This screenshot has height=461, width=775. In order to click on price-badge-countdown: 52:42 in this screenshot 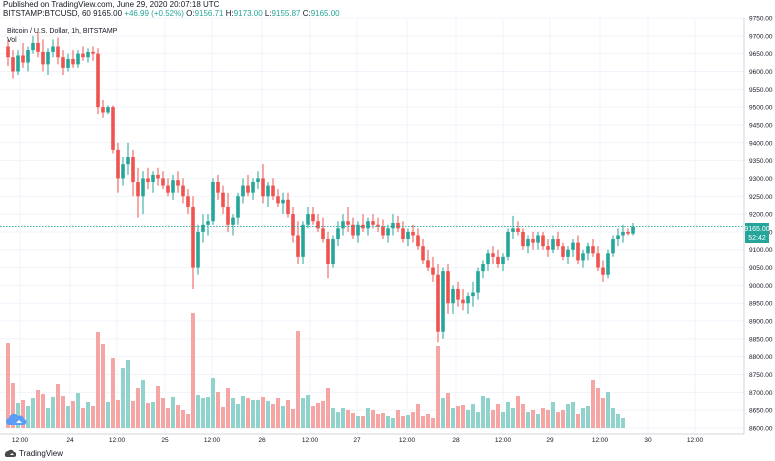, I will do `click(757, 238)`.